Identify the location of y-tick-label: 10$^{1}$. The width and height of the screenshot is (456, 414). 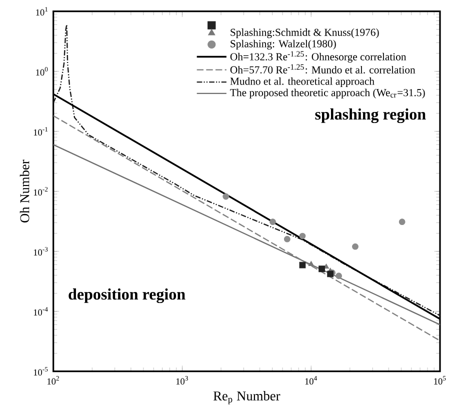
(42, 11).